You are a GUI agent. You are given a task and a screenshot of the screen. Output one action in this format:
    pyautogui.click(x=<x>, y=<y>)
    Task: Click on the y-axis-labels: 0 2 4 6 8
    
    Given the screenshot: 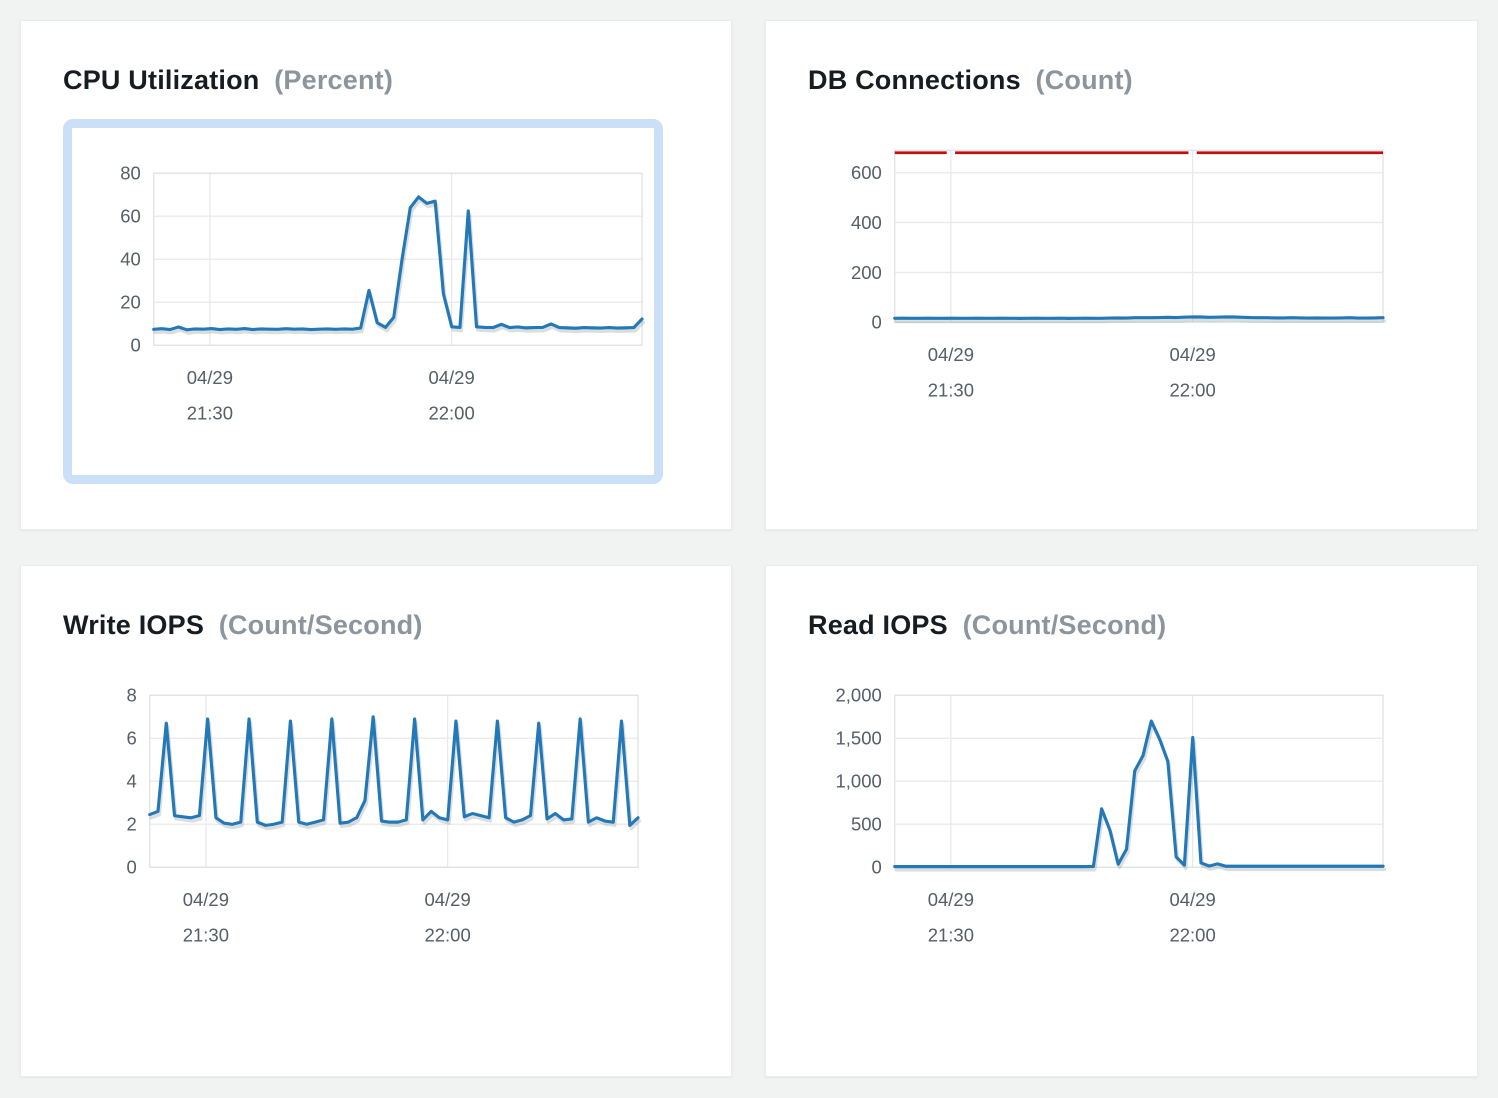 What is the action you would take?
    pyautogui.click(x=132, y=782)
    